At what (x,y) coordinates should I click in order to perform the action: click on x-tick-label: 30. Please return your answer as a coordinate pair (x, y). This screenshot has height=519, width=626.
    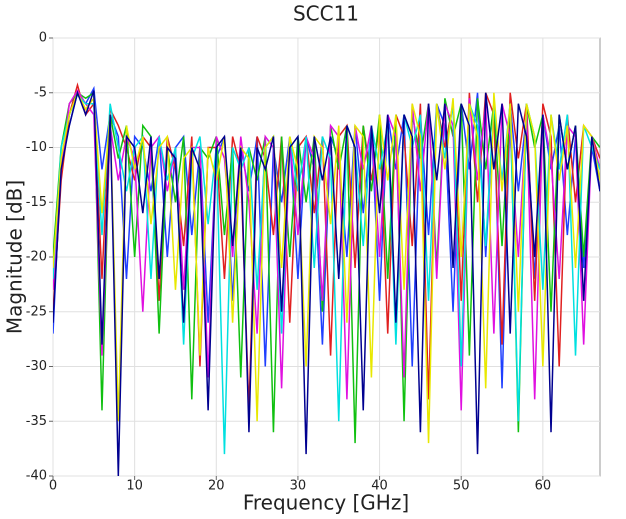
    Looking at the image, I should click on (298, 486).